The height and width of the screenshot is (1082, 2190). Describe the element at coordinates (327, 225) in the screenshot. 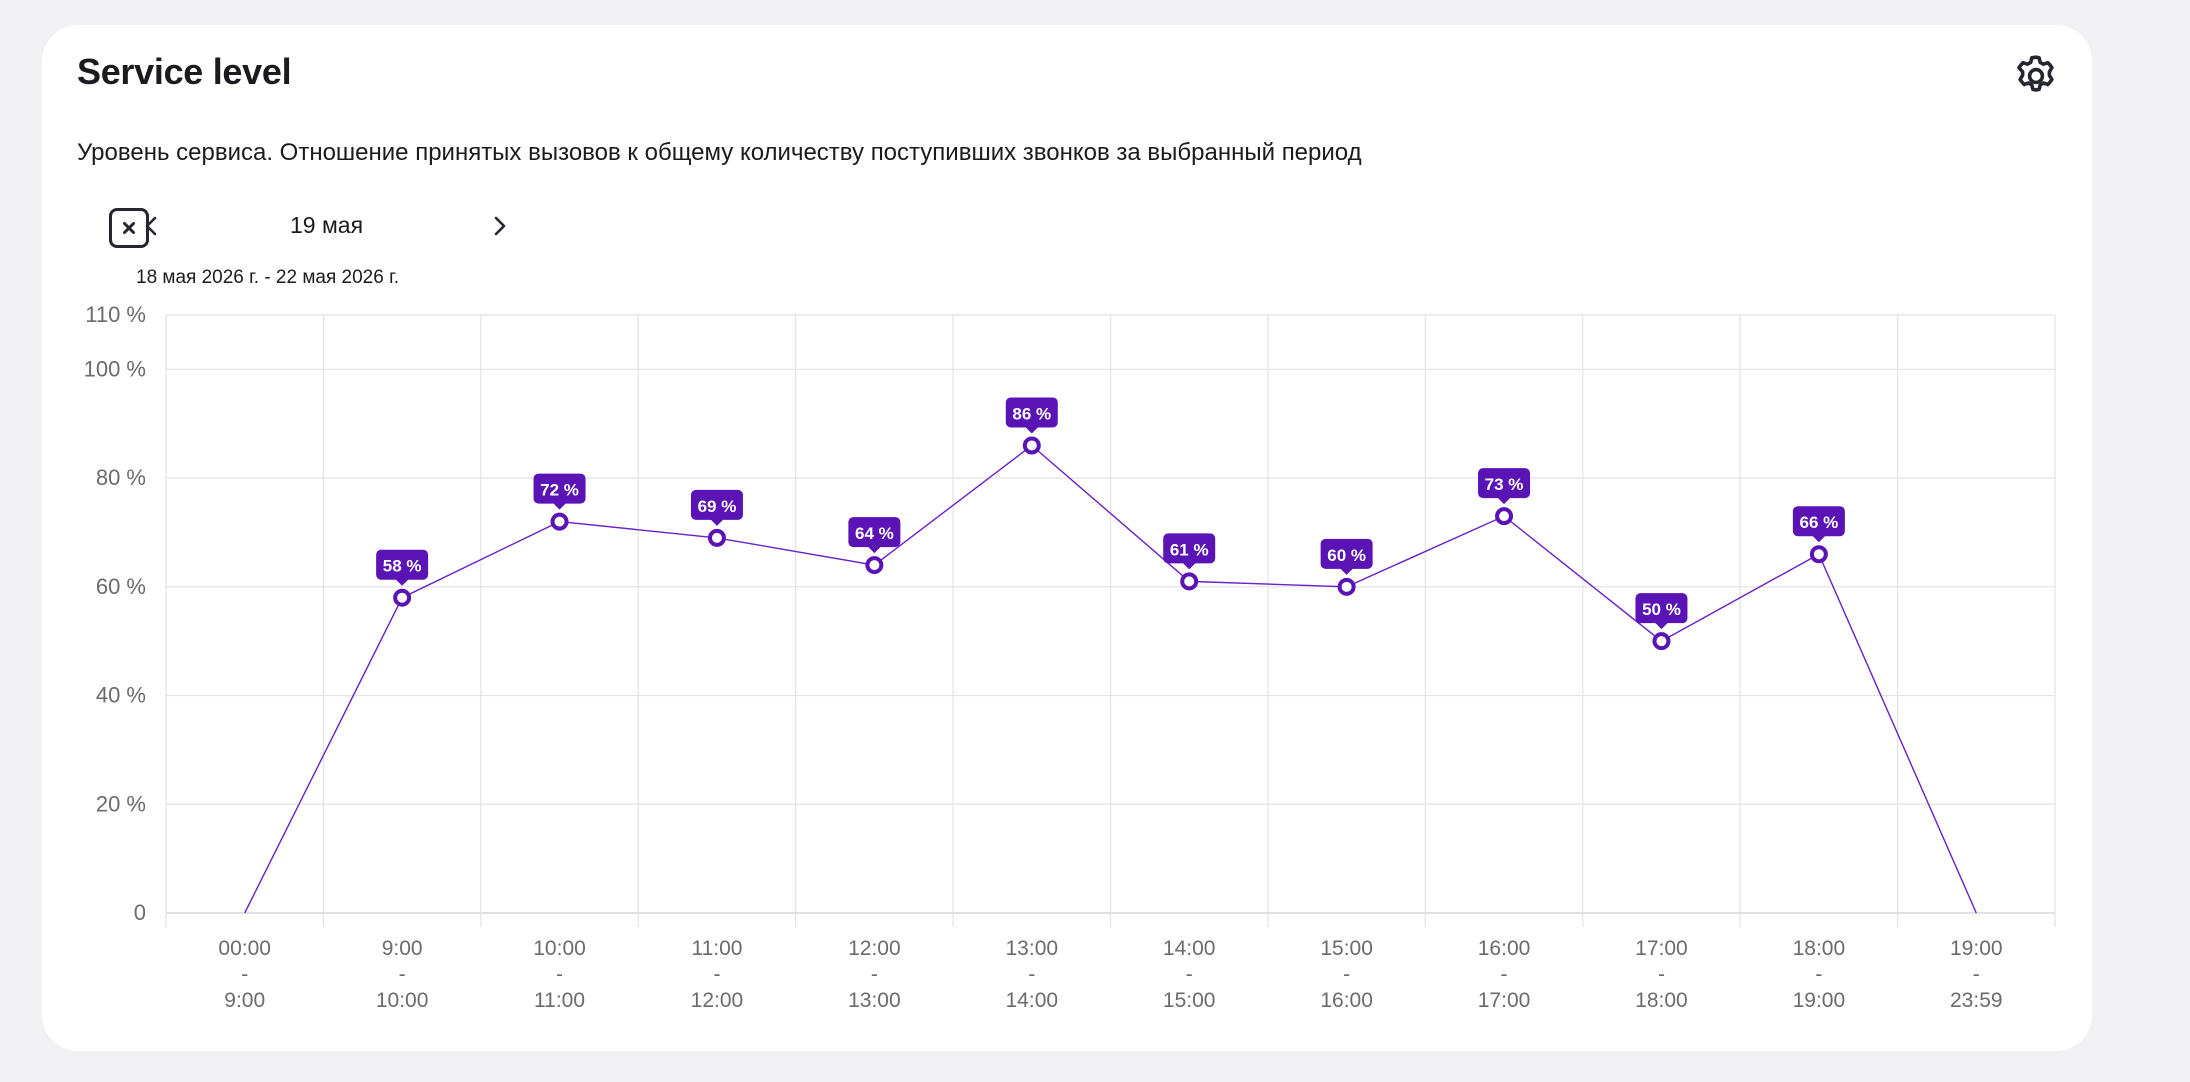

I see `current-date: 19 мая` at that location.